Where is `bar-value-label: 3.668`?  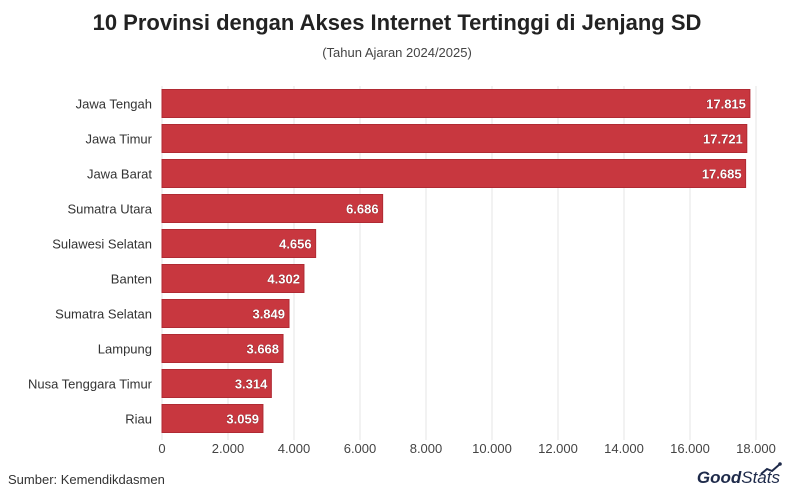
bar-value-label: 3.668 is located at coordinates (262, 349).